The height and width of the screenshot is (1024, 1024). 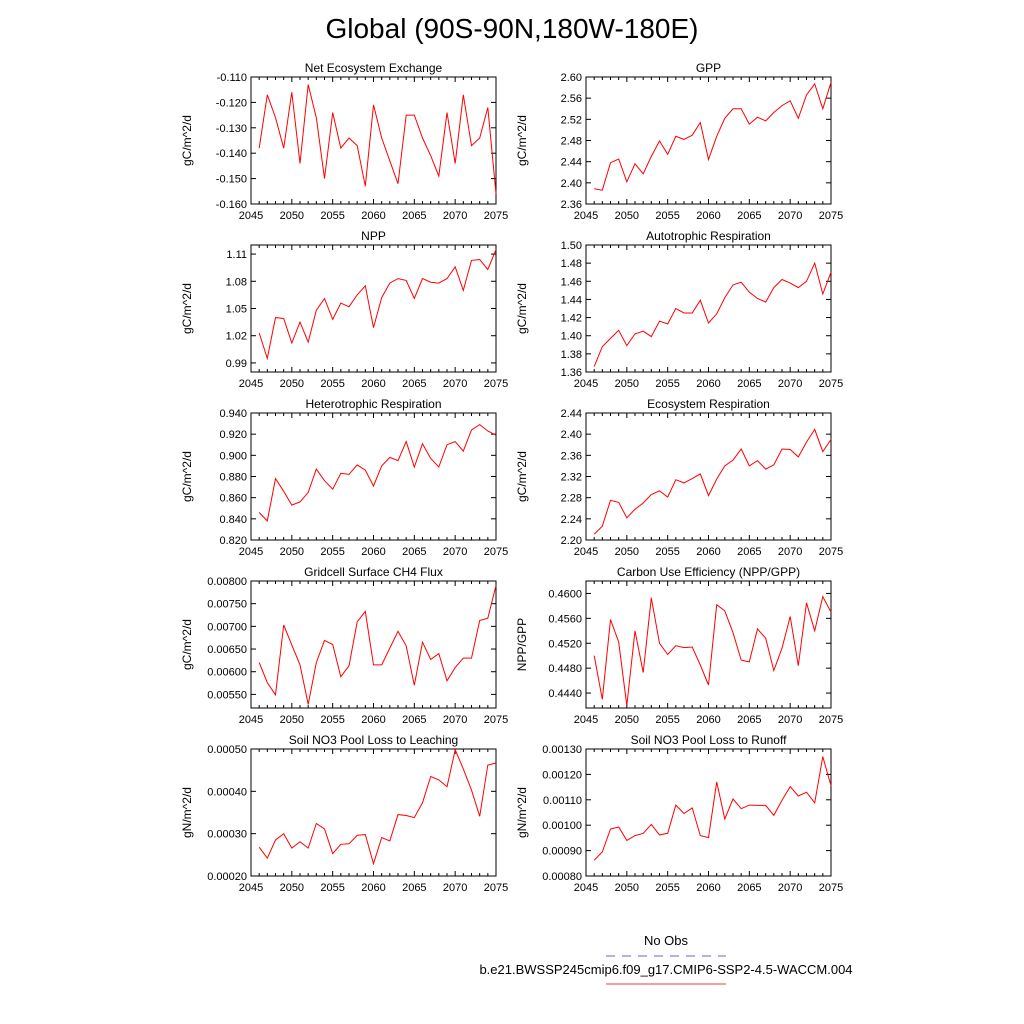 What do you see at coordinates (565, 619) in the screenshot?
I see `y-tick-label: 0.4560` at bounding box center [565, 619].